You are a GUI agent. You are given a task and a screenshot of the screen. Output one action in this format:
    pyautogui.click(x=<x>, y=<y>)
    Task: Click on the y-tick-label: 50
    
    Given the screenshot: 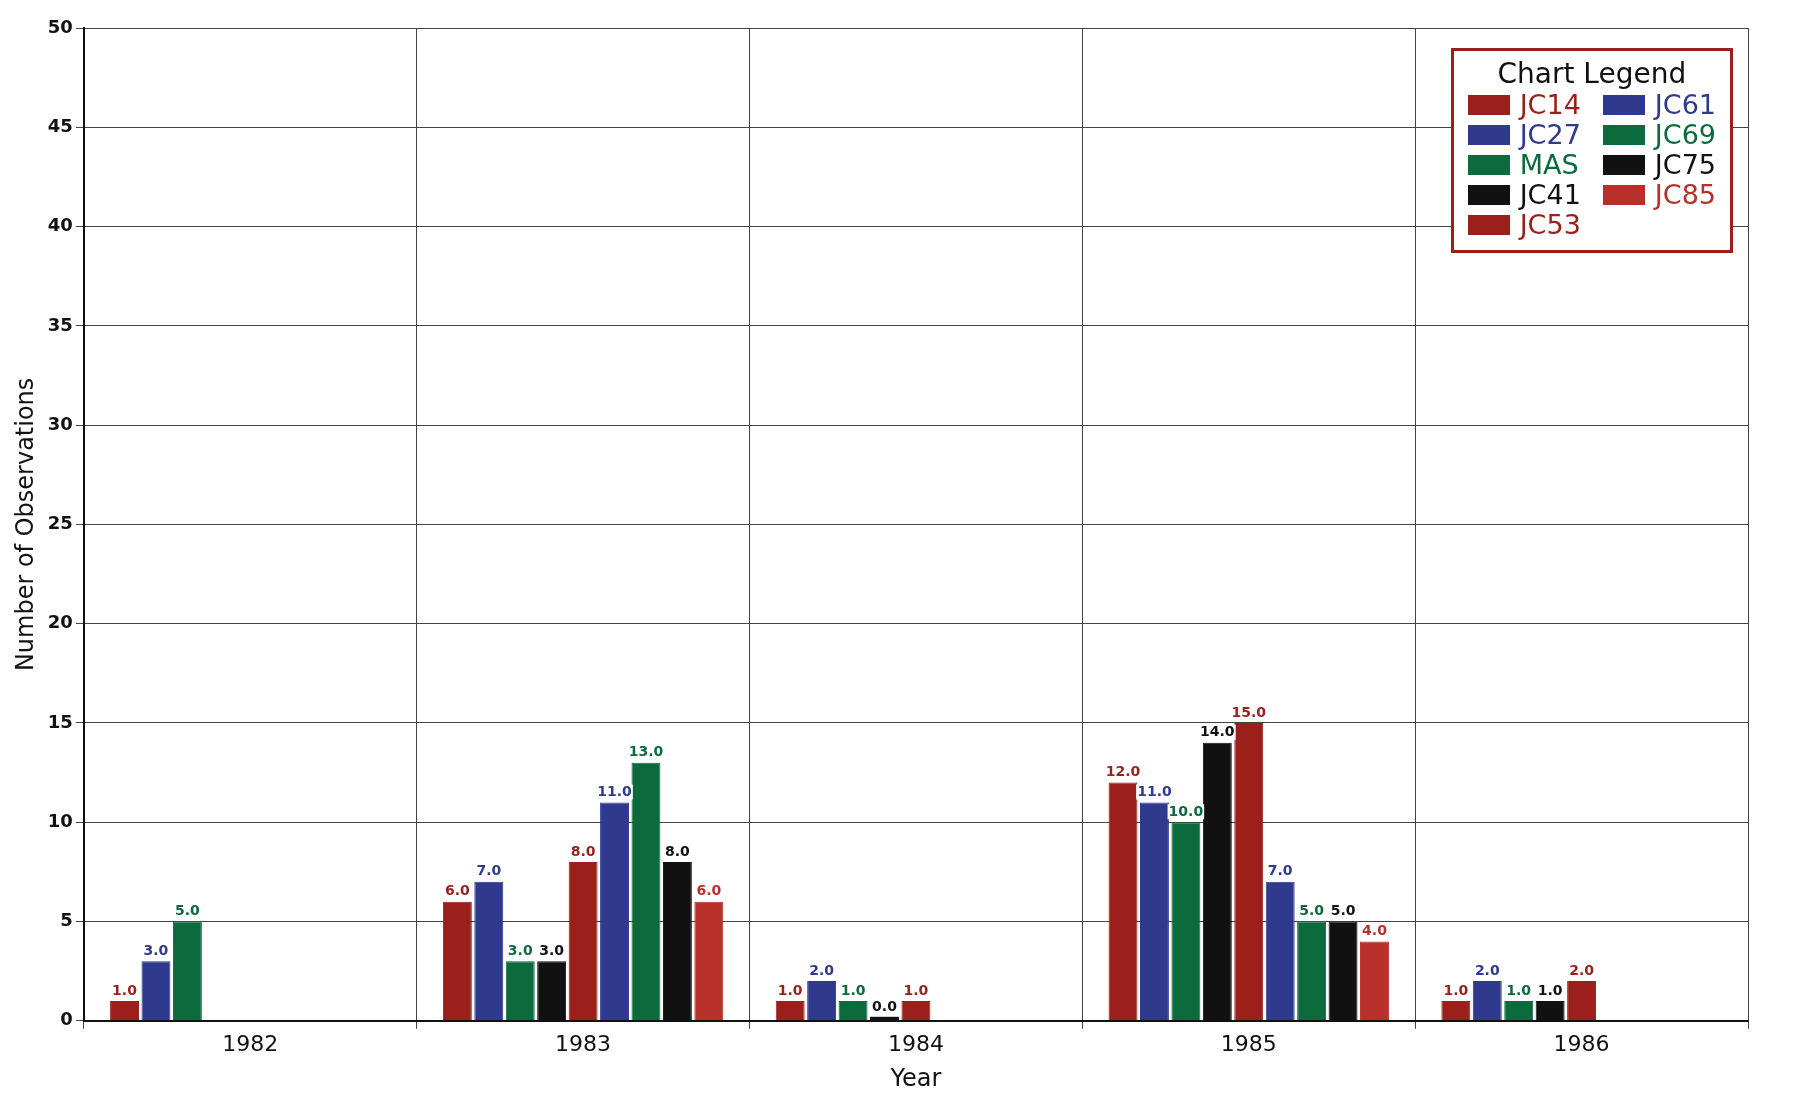 What is the action you would take?
    pyautogui.click(x=60, y=26)
    